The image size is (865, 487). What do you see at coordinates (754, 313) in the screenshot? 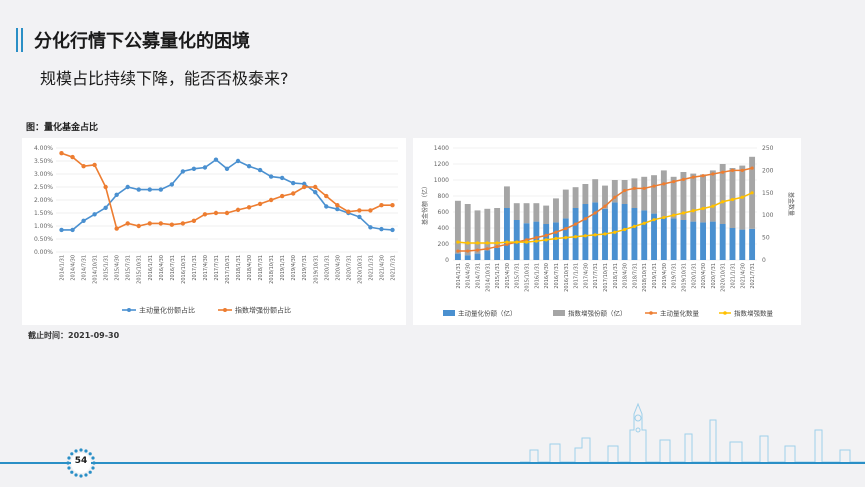
I see `legend-label: 指数增强数量` at bounding box center [754, 313].